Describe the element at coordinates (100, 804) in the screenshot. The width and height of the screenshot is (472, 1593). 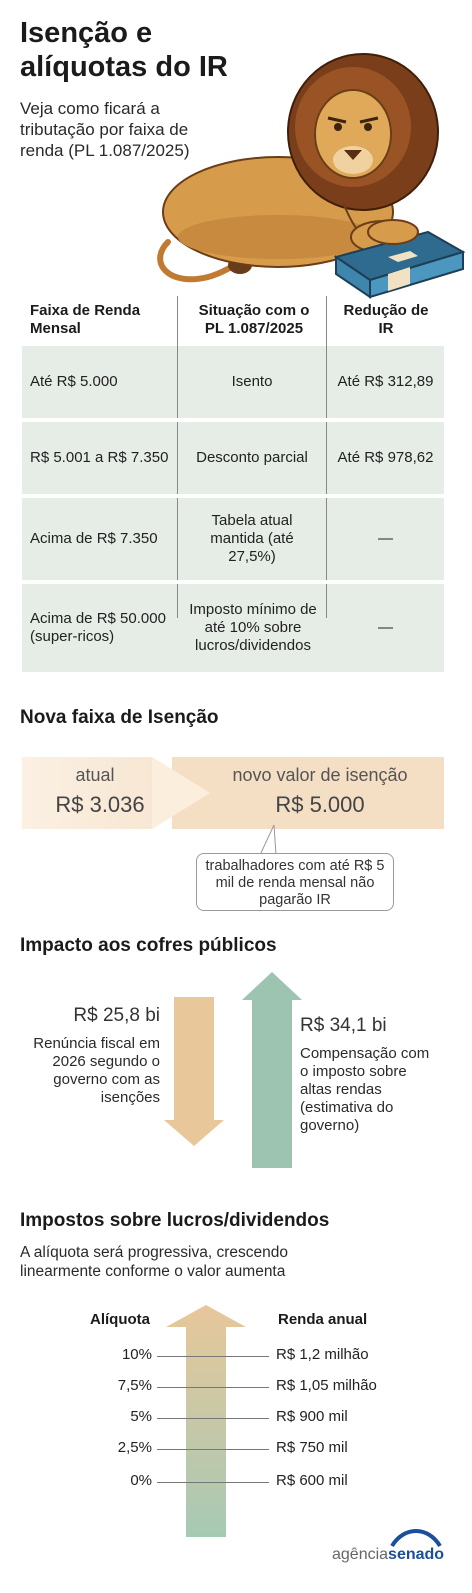
I see `atual-value: R$ 3.036` at that location.